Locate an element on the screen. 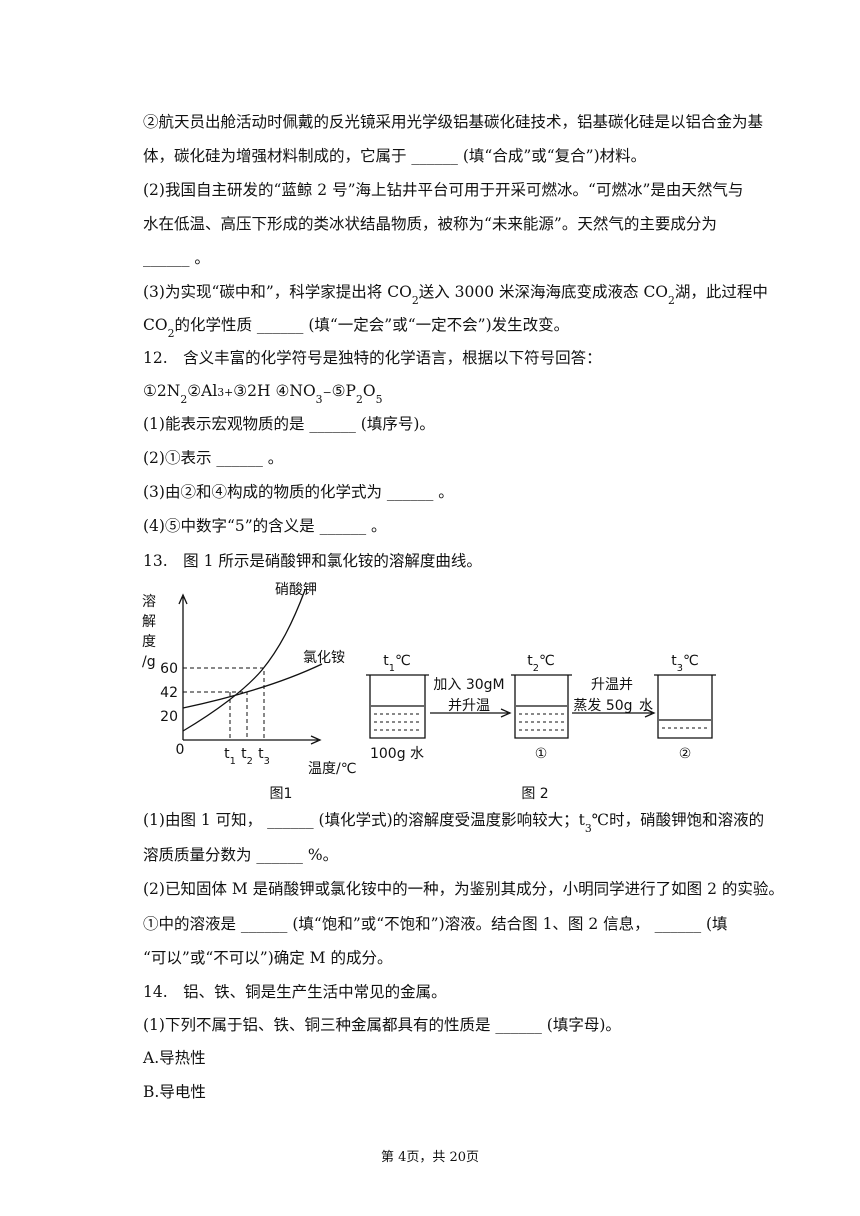 The height and width of the screenshot is (1216, 860). temperature-label: t1℃ is located at coordinates (396, 663).